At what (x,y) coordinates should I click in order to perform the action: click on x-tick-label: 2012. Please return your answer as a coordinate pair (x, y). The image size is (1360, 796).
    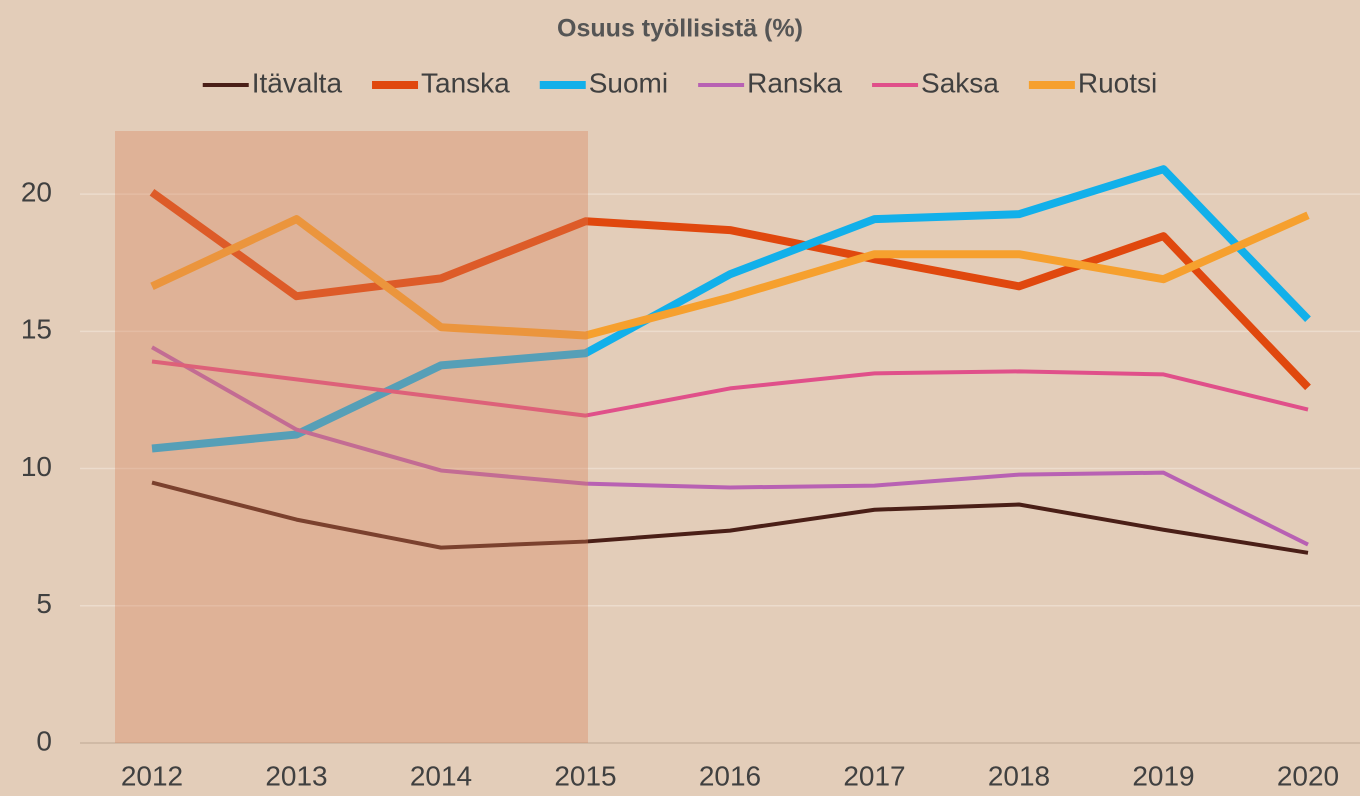
    Looking at the image, I should click on (152, 775).